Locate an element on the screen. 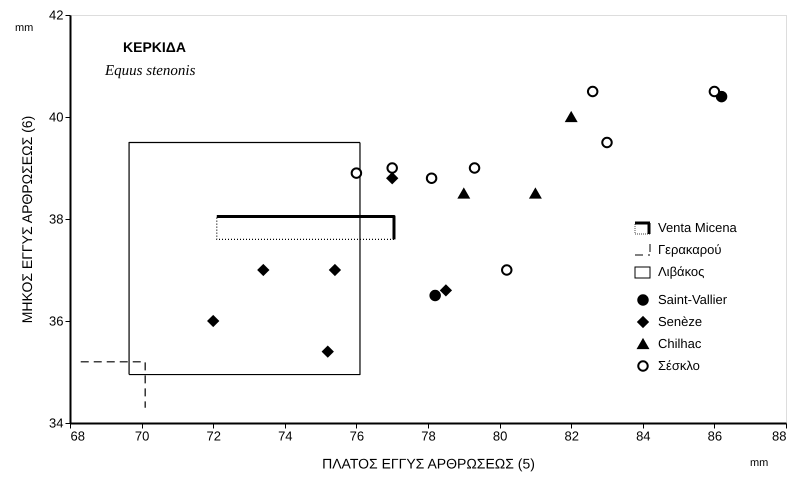 The image size is (797, 486). y-tick-label: 42 is located at coordinates (56, 15).